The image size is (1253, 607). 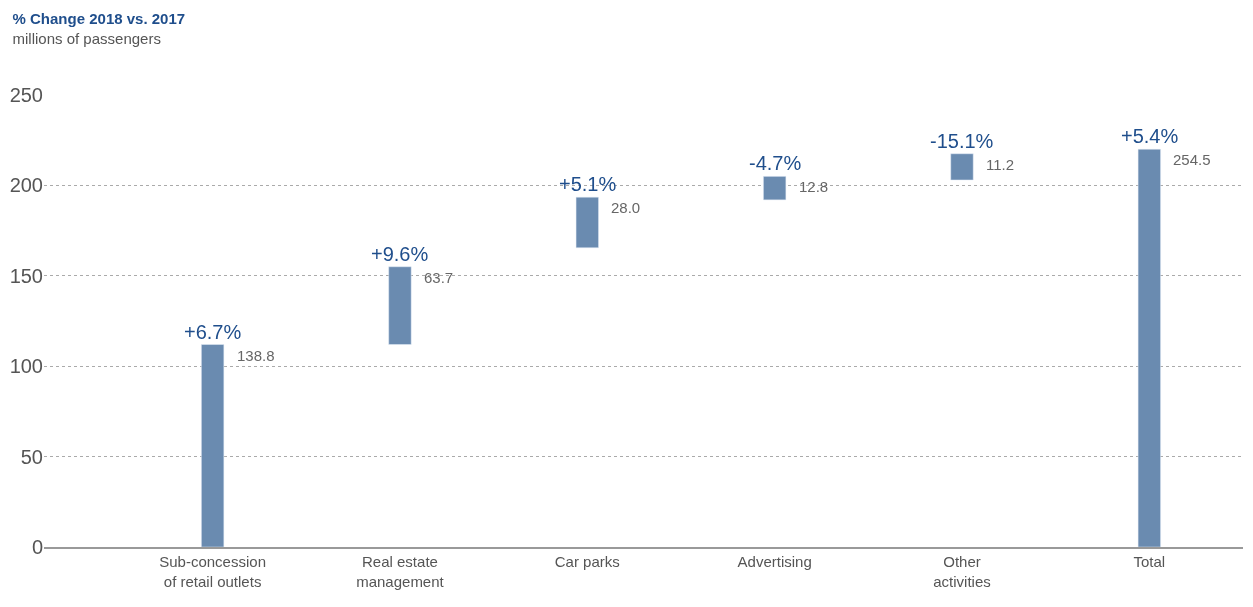 What do you see at coordinates (212, 571) in the screenshot?
I see `x-tick-label: Sub-concession of retail outlets` at bounding box center [212, 571].